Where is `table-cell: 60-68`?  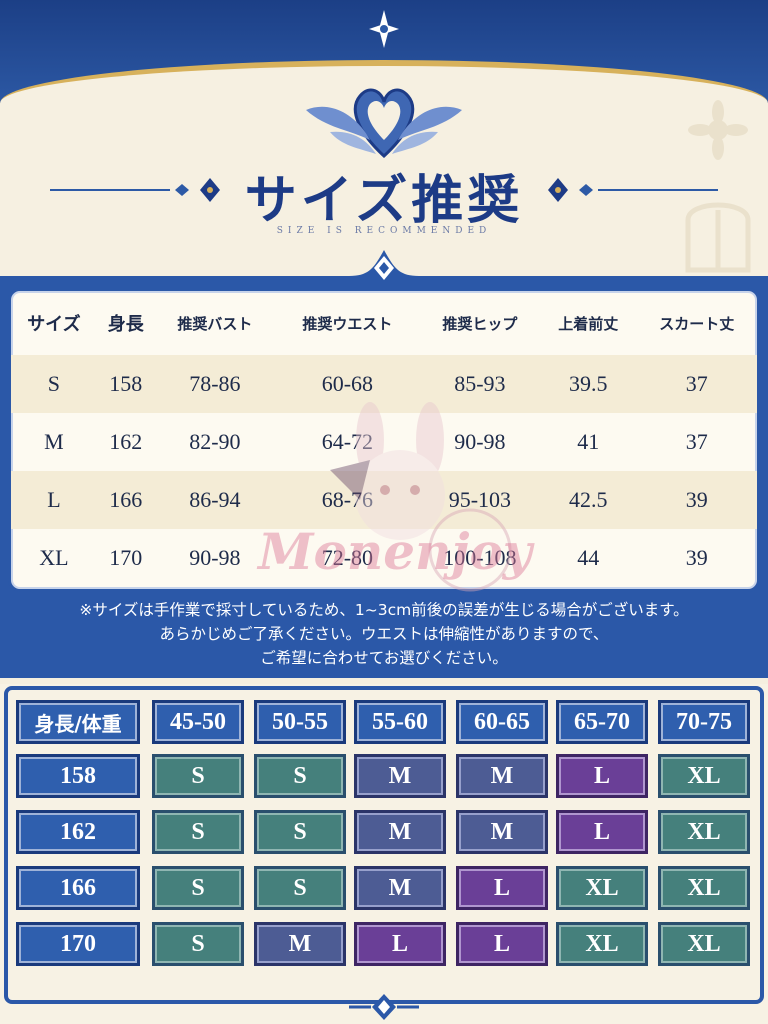
table-cell: 60-68 is located at coordinates (347, 384).